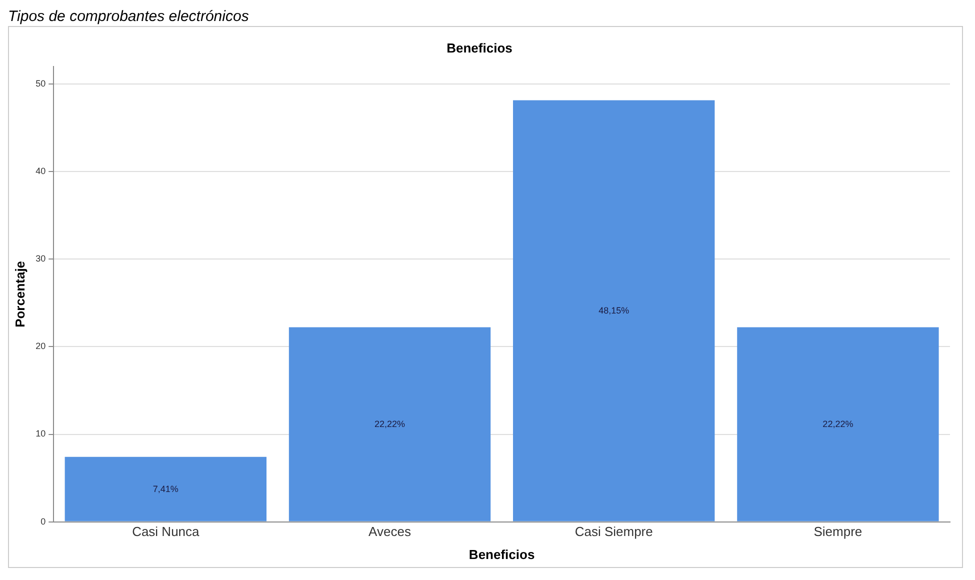 This screenshot has height=580, width=975. What do you see at coordinates (479, 48) in the screenshot?
I see `chart-title: Beneficios` at bounding box center [479, 48].